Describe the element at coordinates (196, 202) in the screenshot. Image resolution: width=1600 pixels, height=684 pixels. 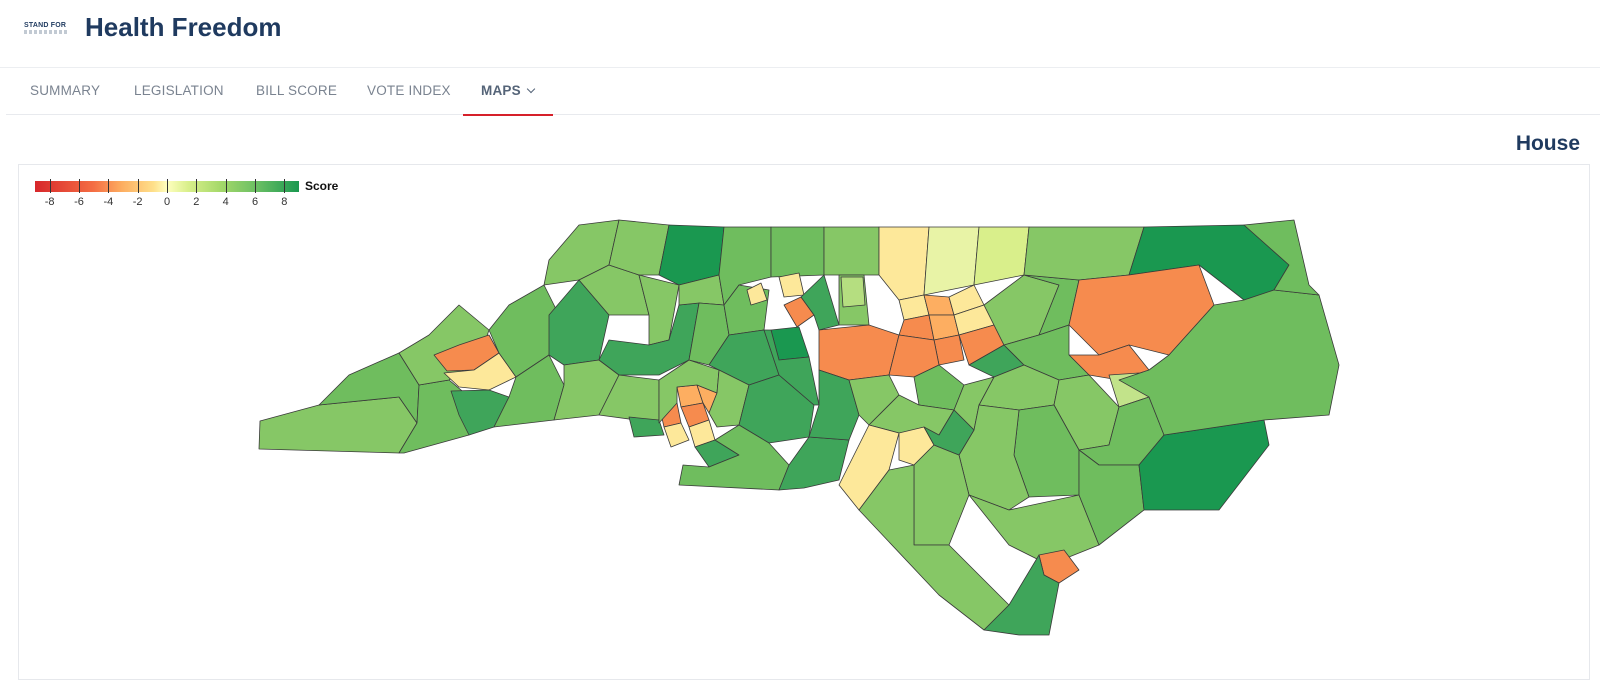
I see `legend-tick-label: 2` at that location.